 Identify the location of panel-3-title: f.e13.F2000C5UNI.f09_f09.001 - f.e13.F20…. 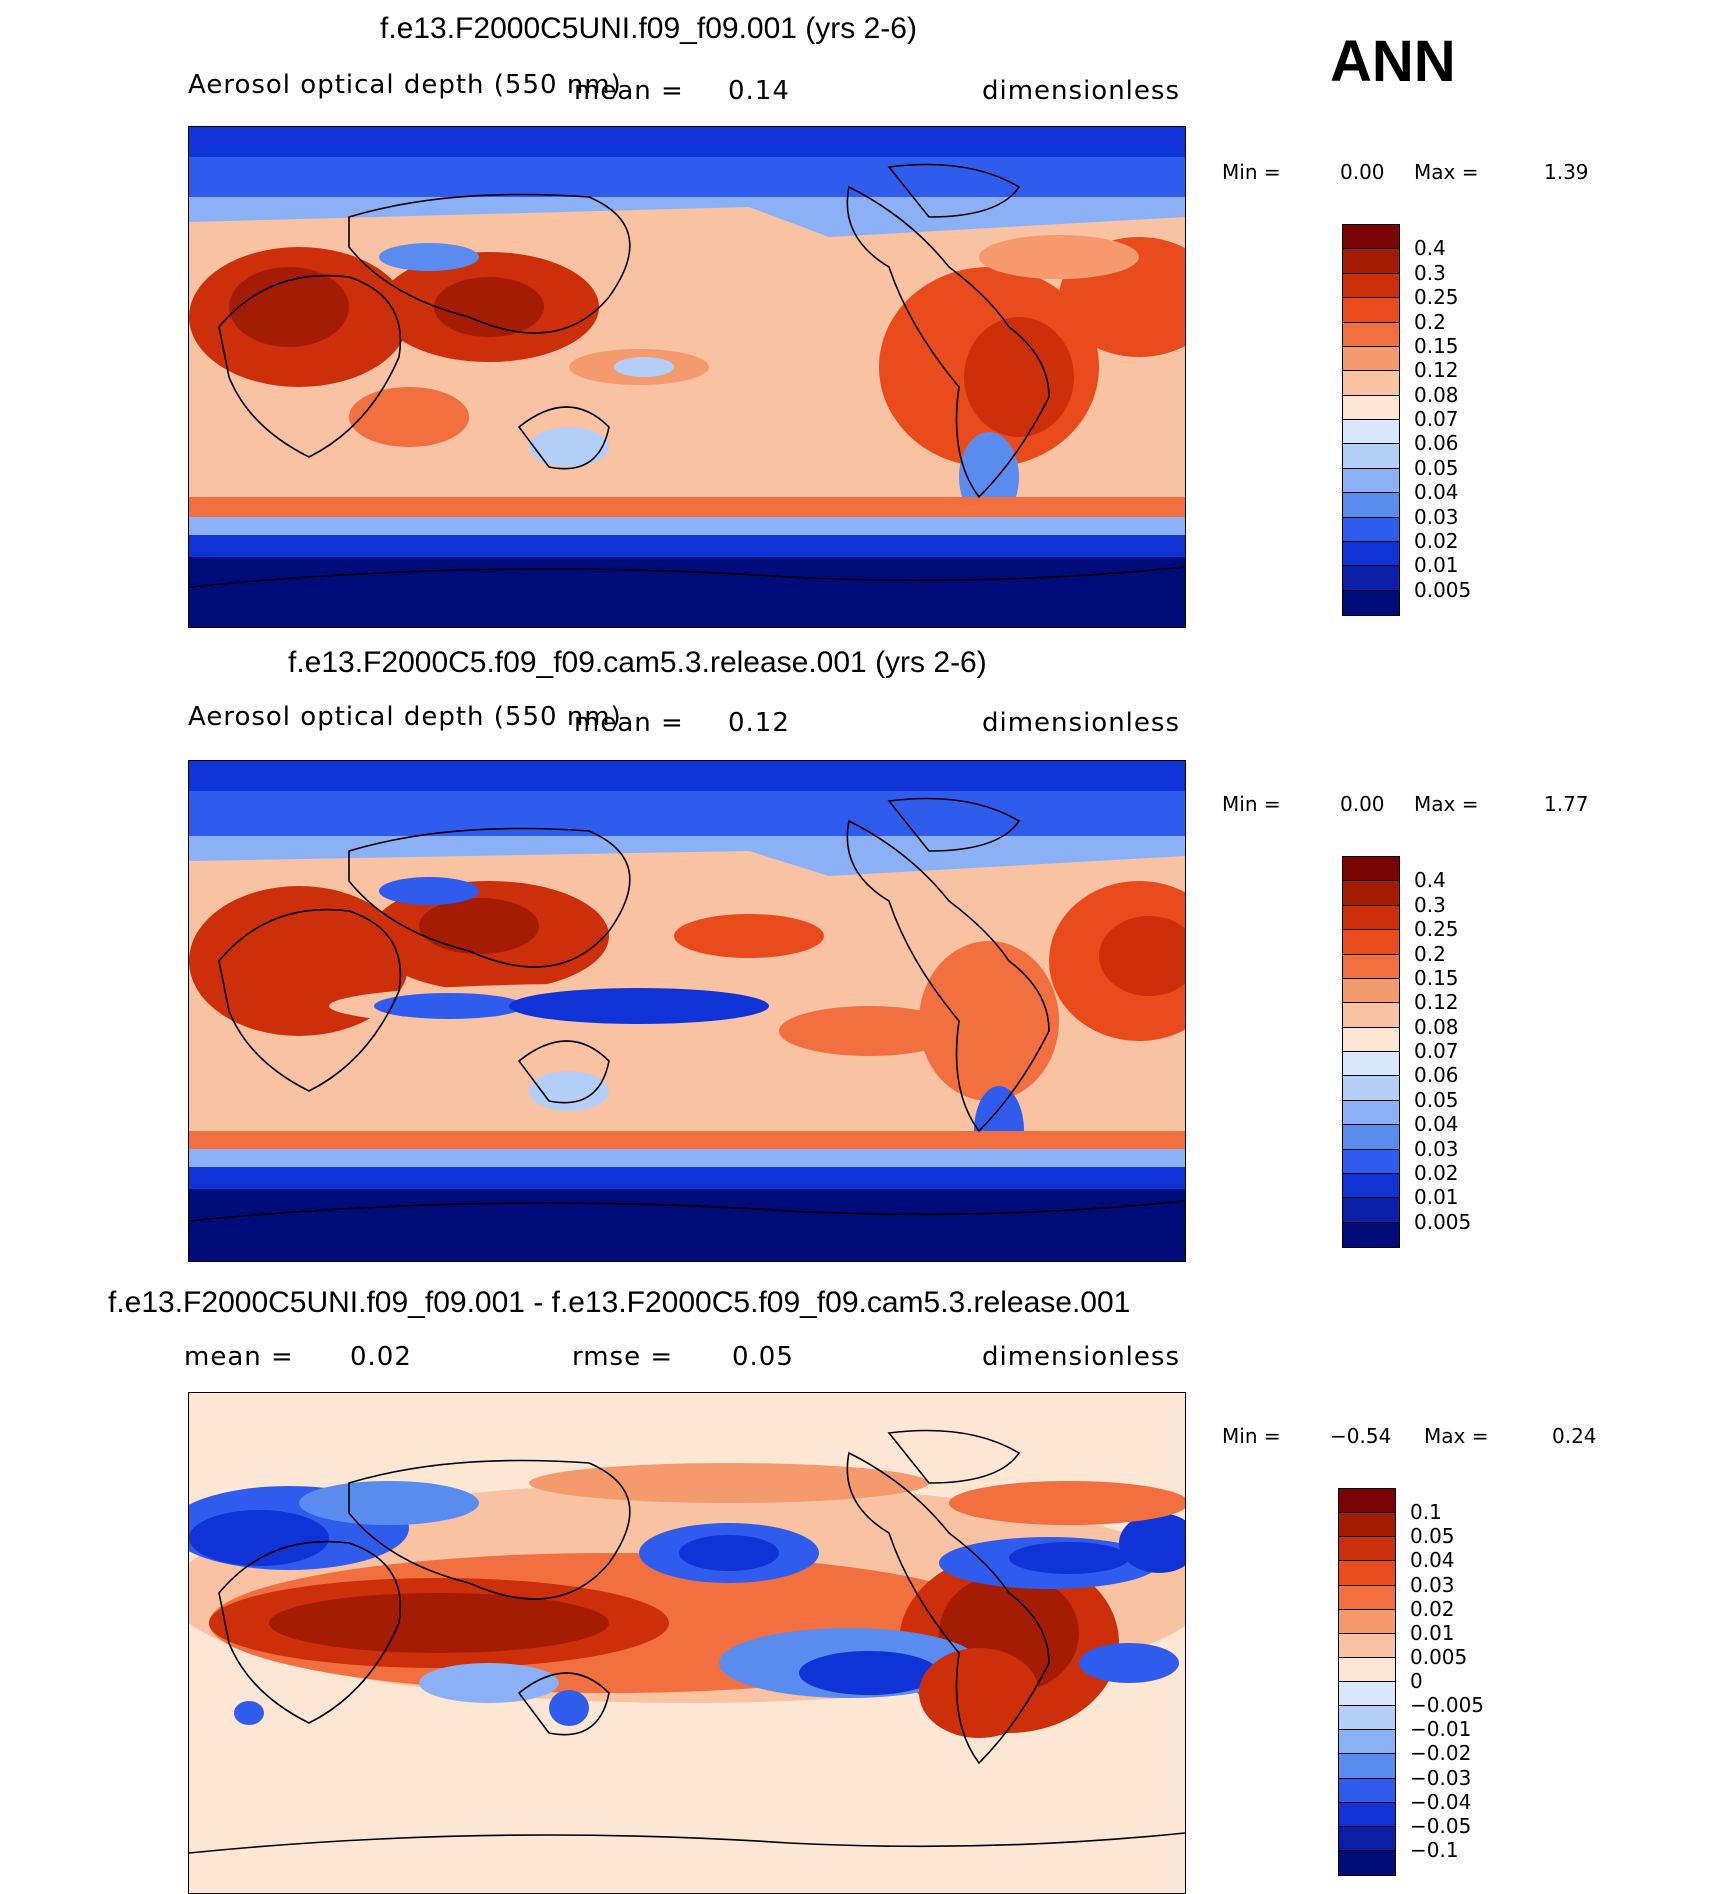
(619, 1302).